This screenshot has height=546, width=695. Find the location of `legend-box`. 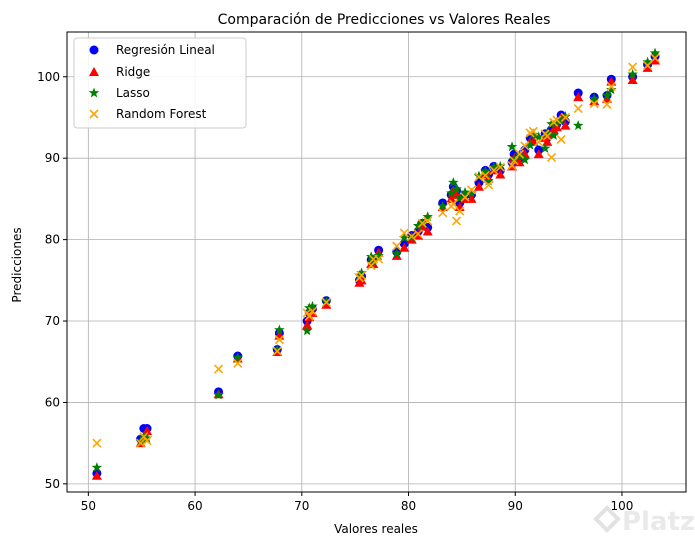

legend-box is located at coordinates (160, 83).